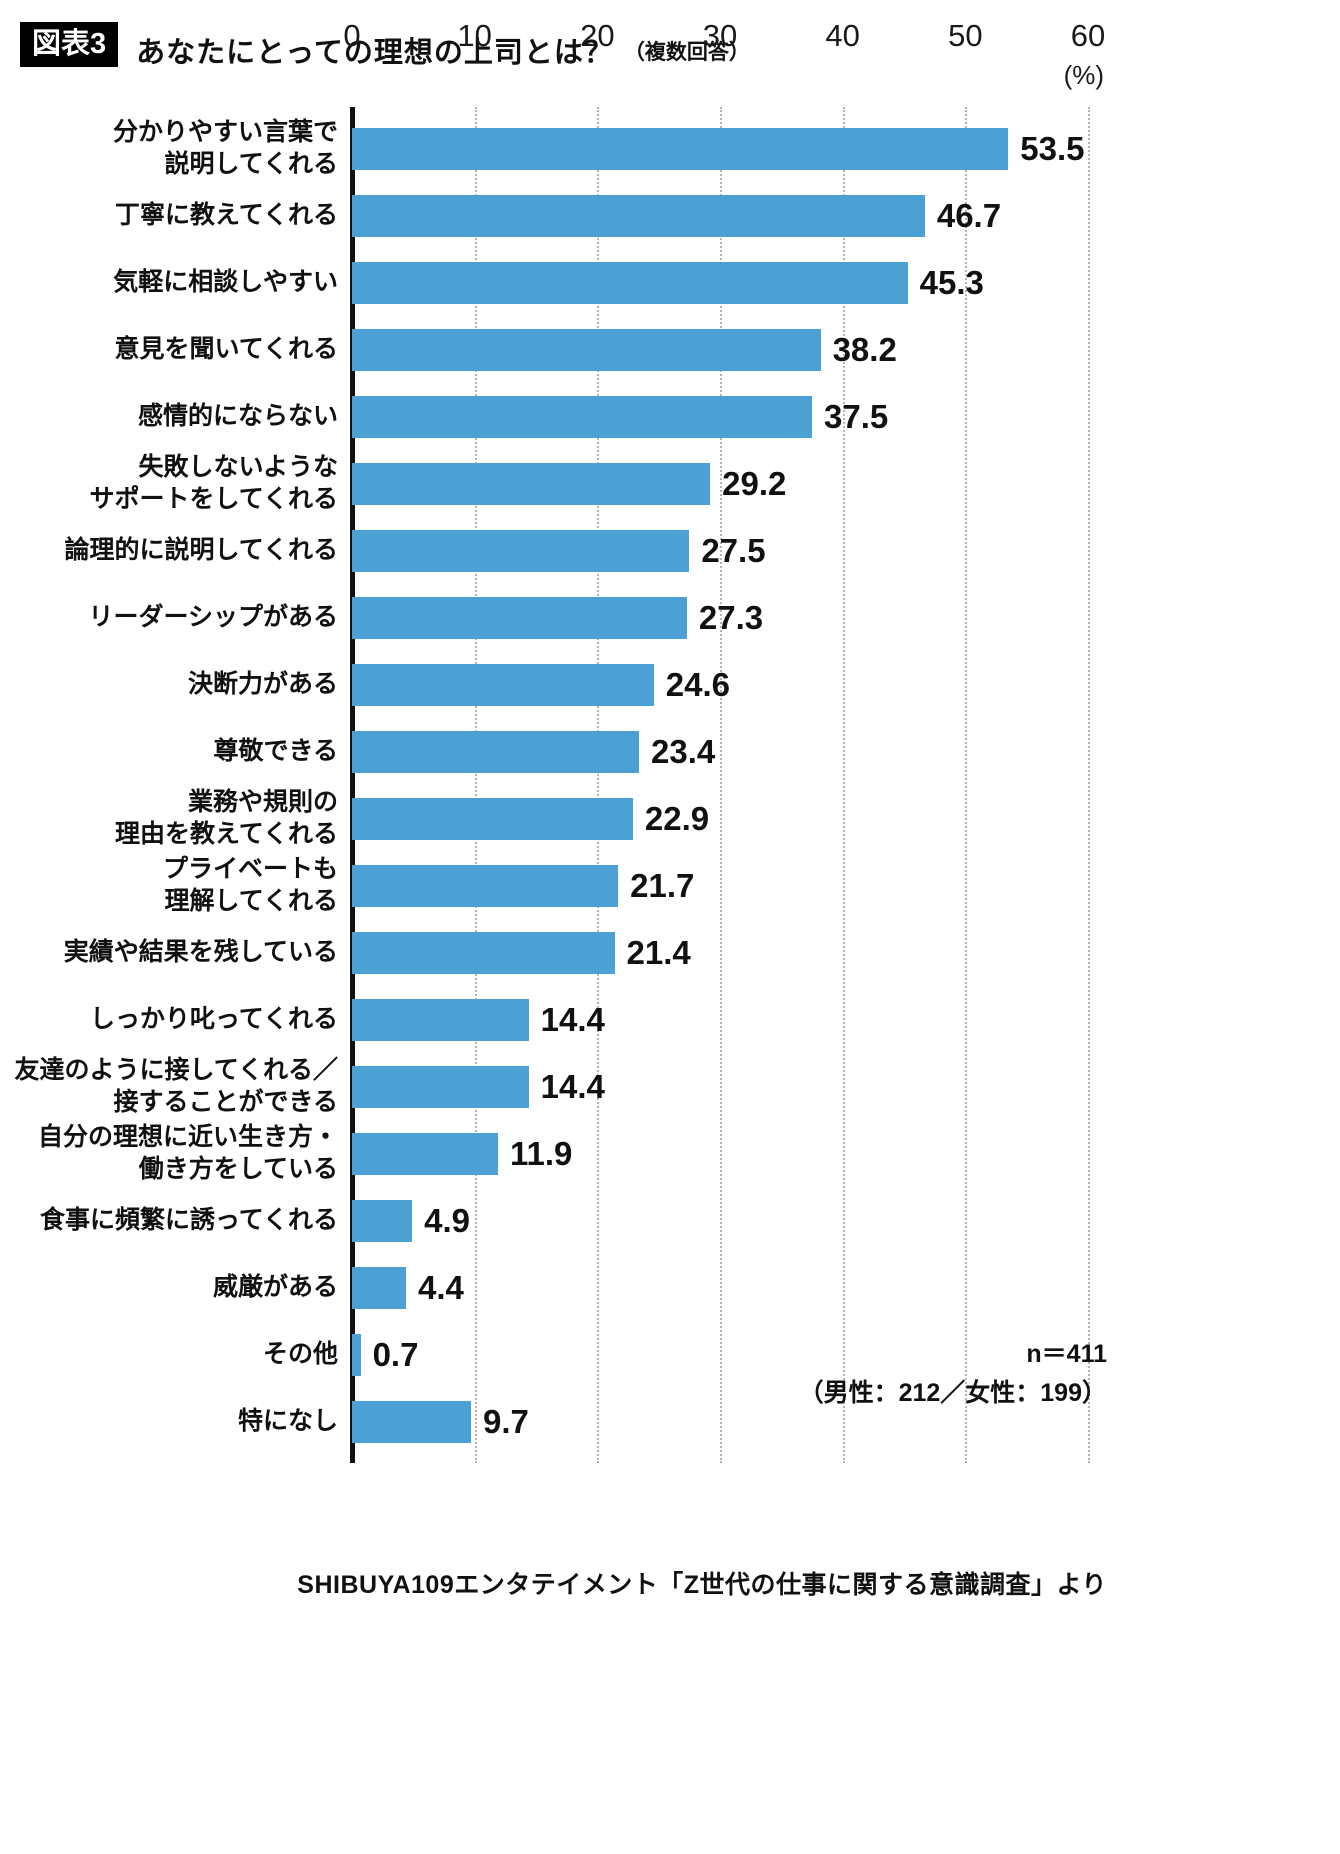  I want to click on bar-track: 37.5, so click(720, 416).